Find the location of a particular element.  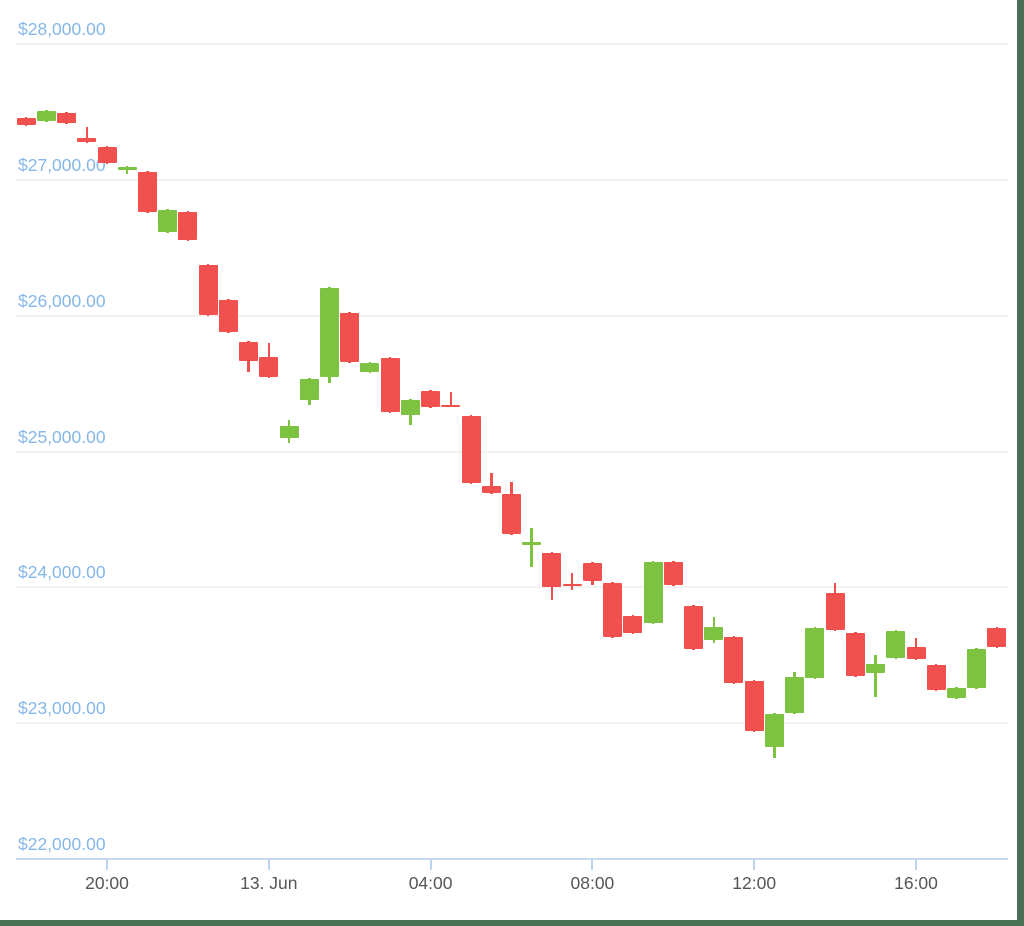

y-axis-label: $24,000.00 is located at coordinates (62, 572).